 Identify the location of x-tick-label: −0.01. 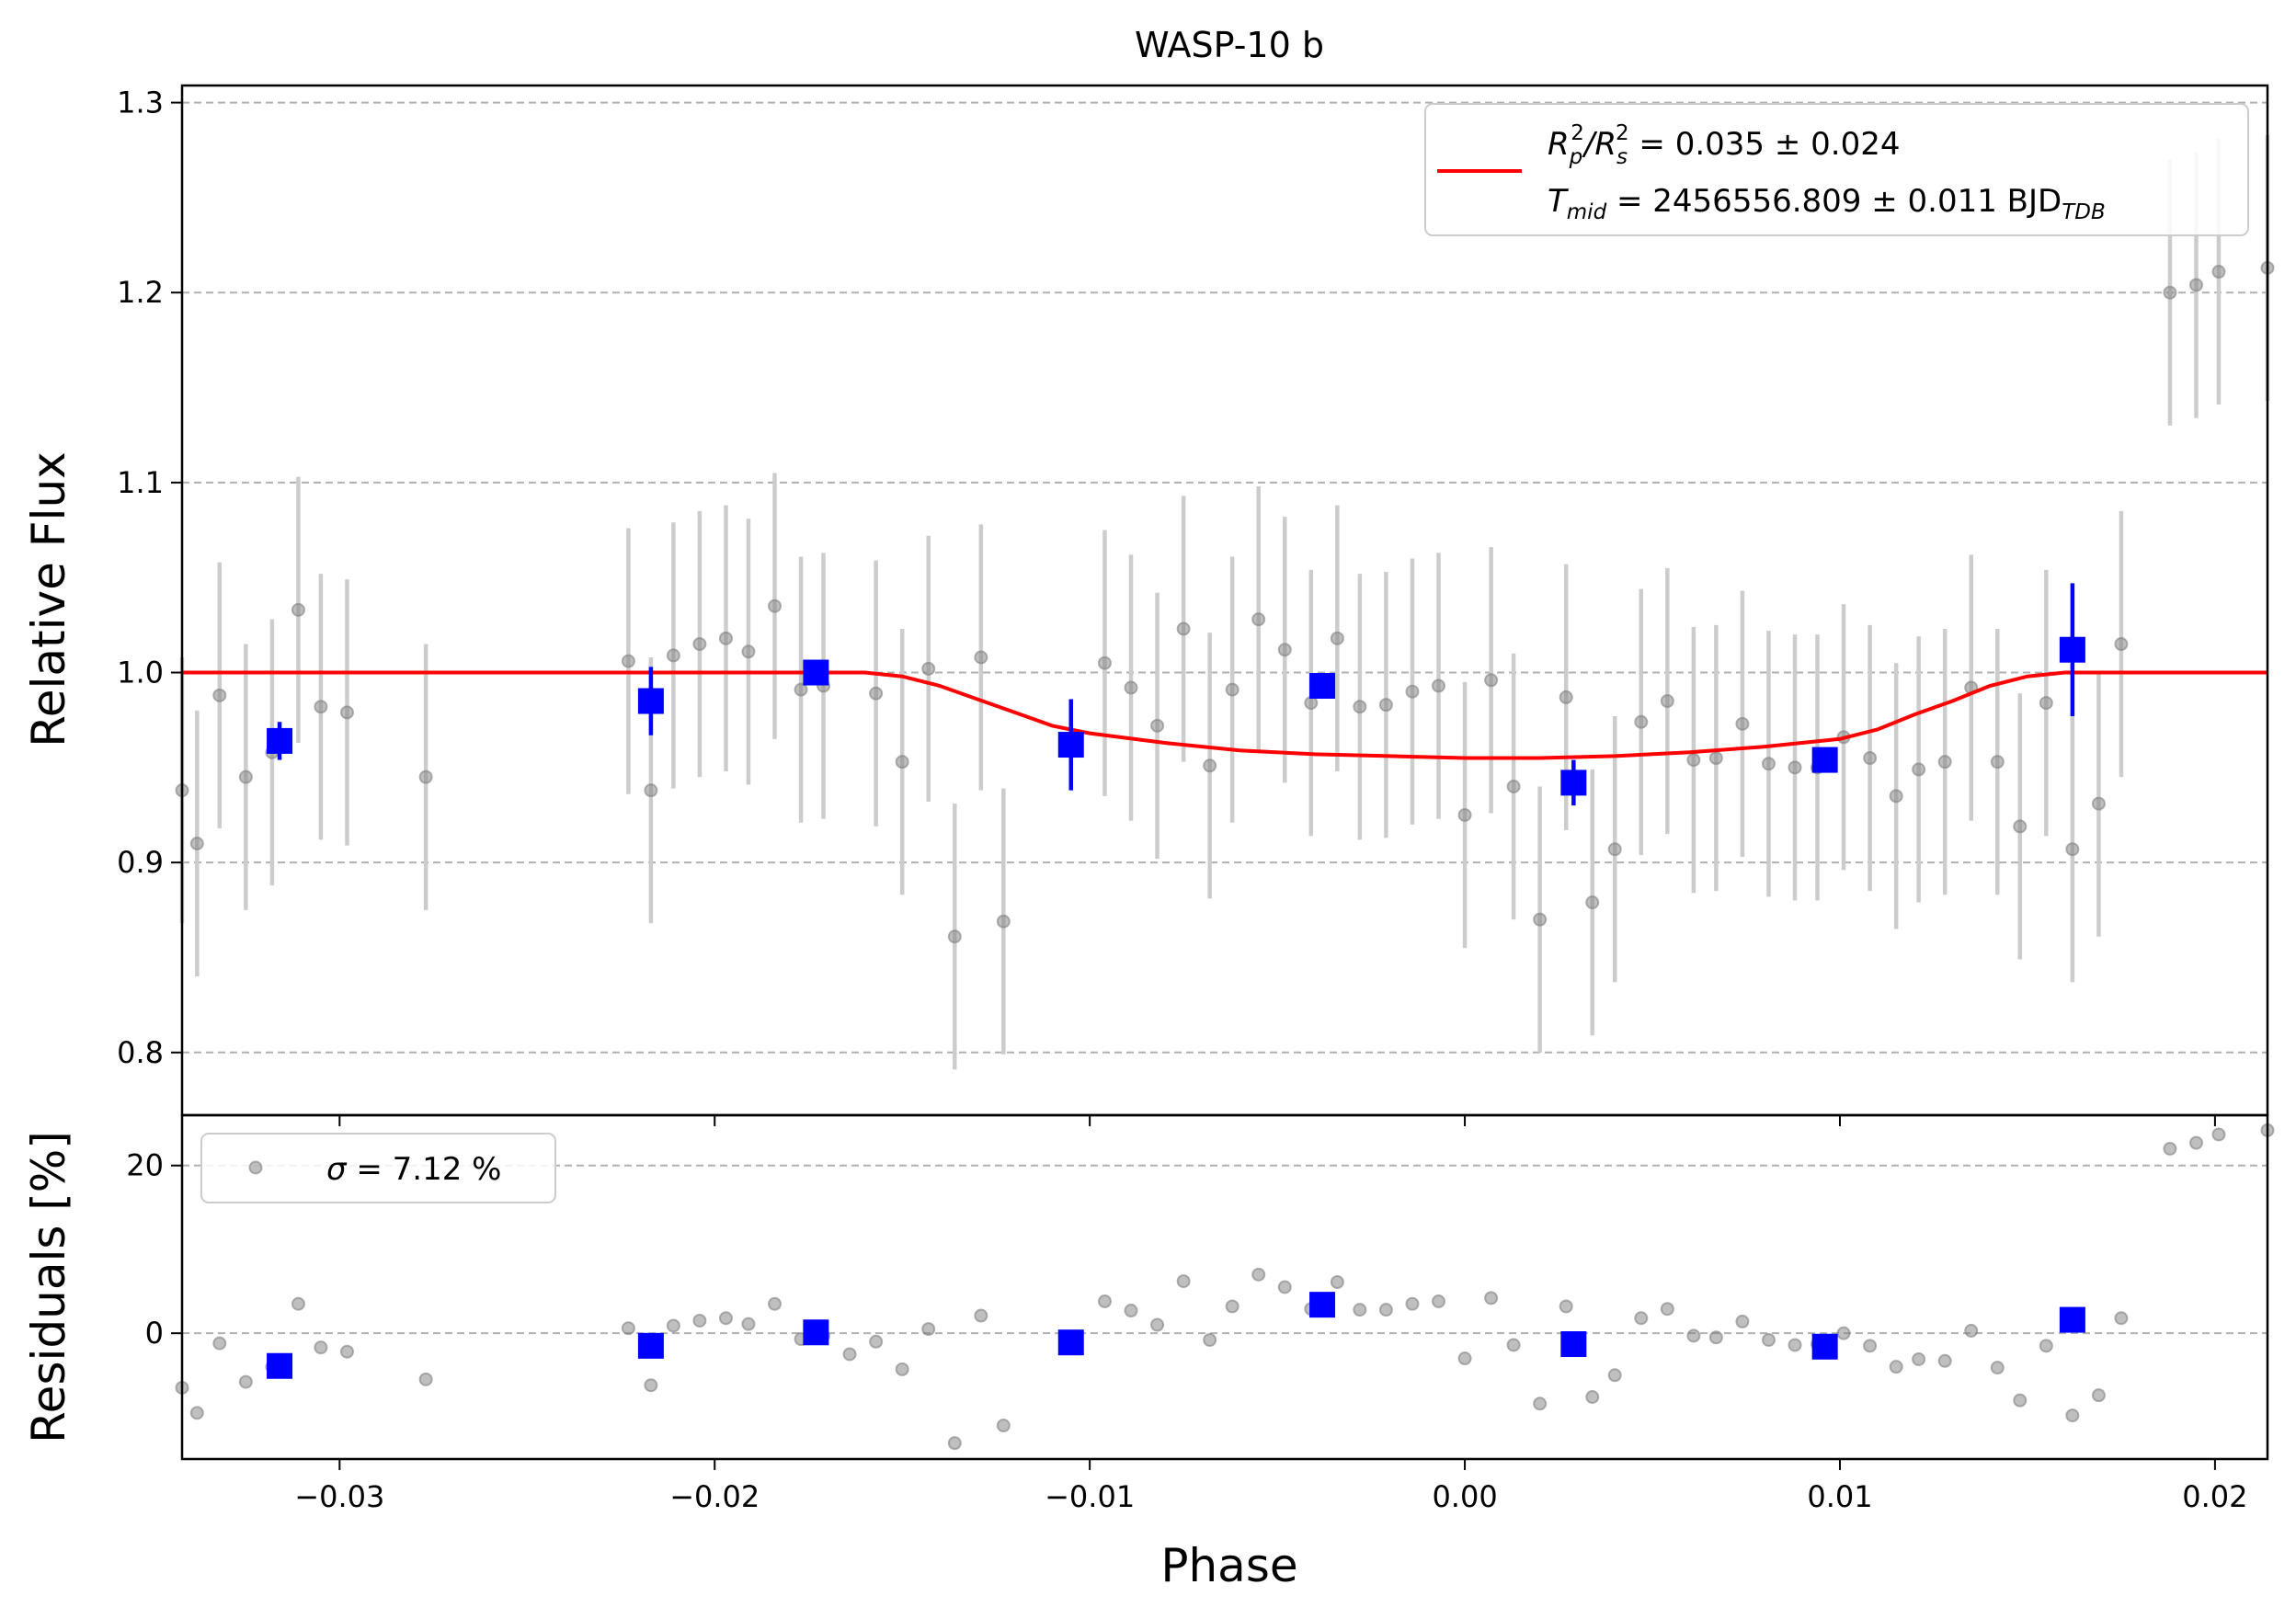
(1090, 1497).